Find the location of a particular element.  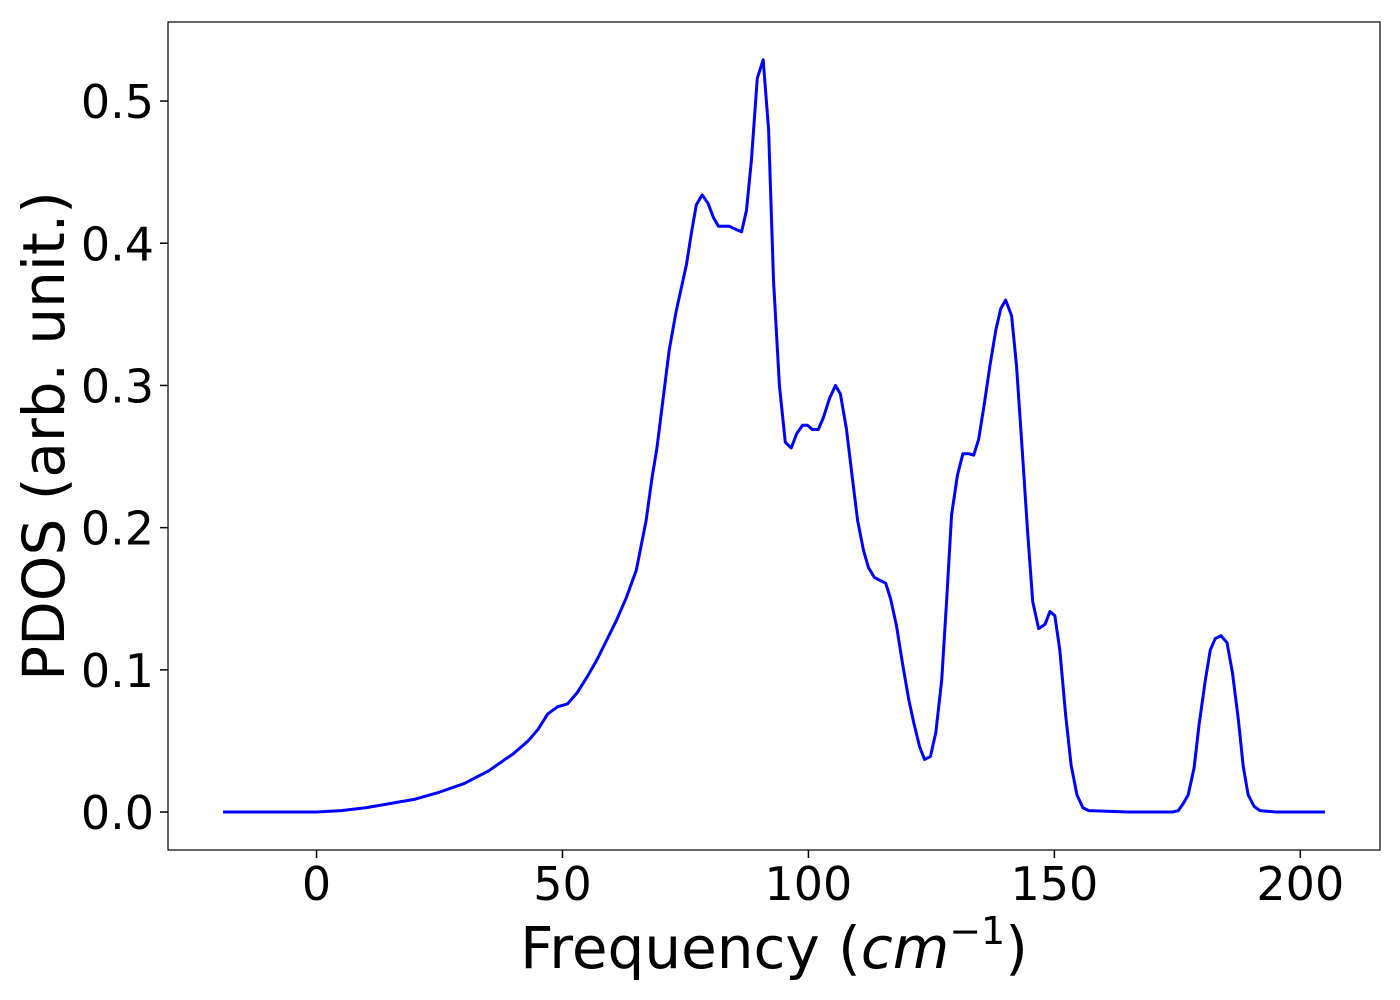

x-tick-label: 50 is located at coordinates (562, 884).